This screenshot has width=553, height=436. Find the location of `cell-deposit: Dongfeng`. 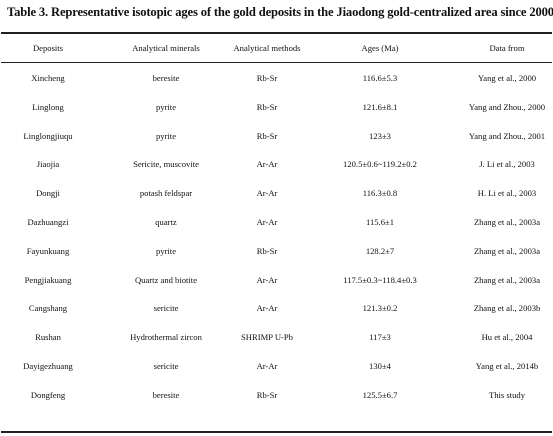

cell-deposit: Dongfeng is located at coordinates (48, 394).